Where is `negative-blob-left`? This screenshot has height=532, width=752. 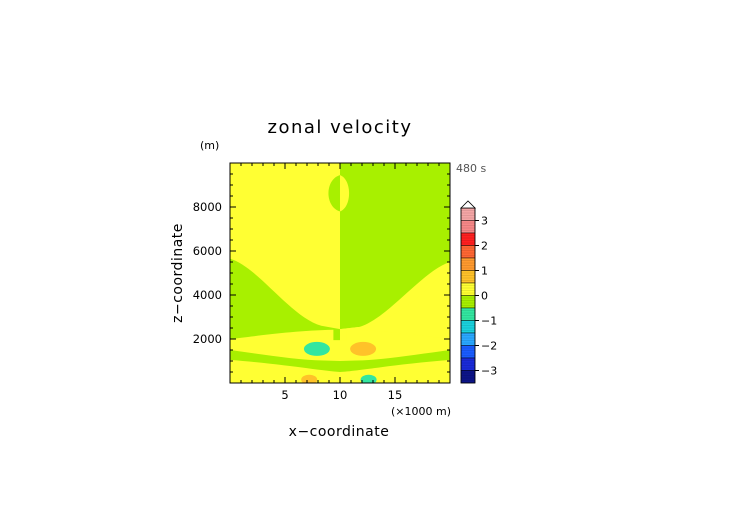 negative-blob-left is located at coordinates (316, 348).